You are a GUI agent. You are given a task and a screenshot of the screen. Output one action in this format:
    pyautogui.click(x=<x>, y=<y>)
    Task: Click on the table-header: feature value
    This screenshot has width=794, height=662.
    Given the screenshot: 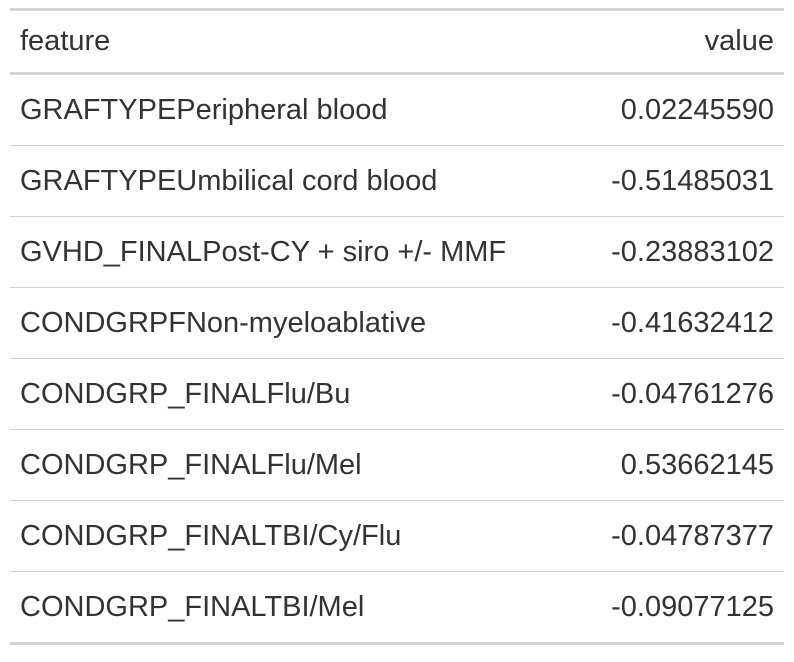 What is the action you would take?
    pyautogui.click(x=397, y=42)
    